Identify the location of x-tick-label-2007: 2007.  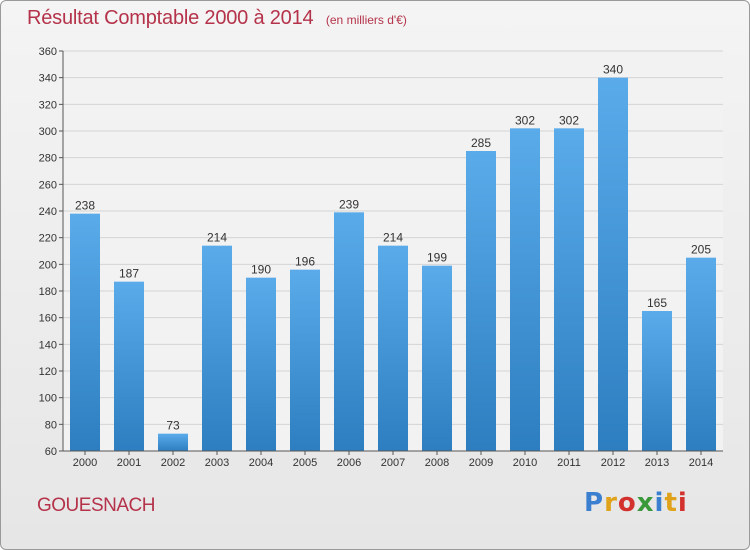
(393, 463).